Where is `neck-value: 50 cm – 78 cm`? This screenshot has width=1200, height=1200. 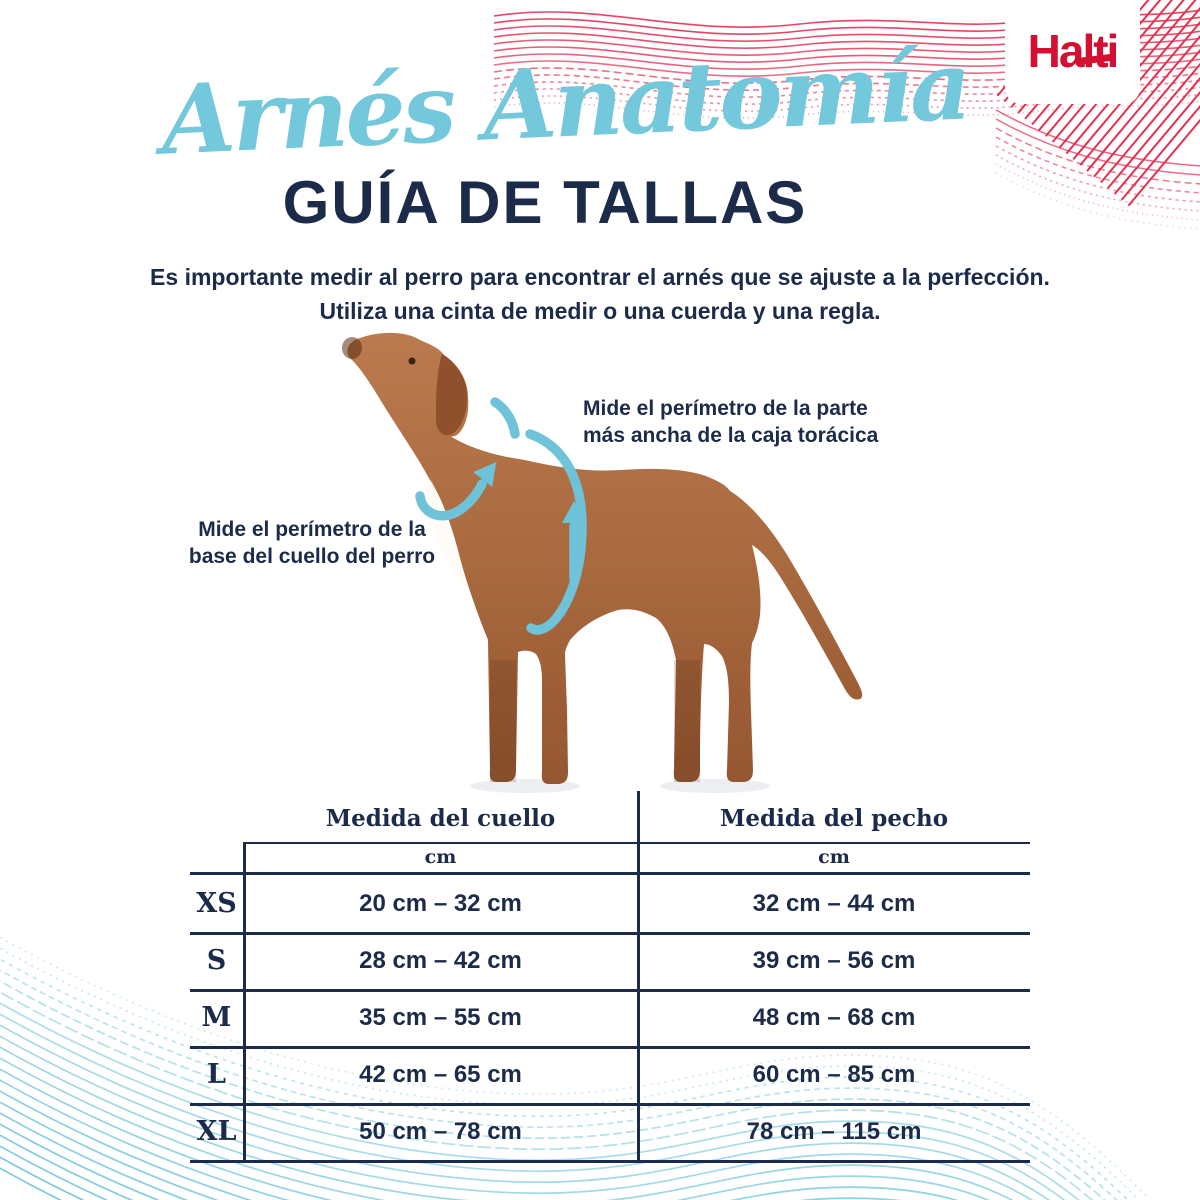 neck-value: 50 cm – 78 cm is located at coordinates (440, 1131).